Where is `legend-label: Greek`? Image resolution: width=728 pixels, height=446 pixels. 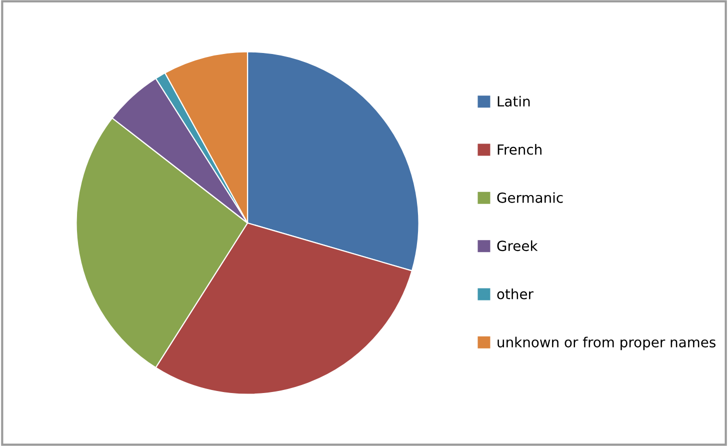
legend-label: Greek is located at coordinates (517, 246).